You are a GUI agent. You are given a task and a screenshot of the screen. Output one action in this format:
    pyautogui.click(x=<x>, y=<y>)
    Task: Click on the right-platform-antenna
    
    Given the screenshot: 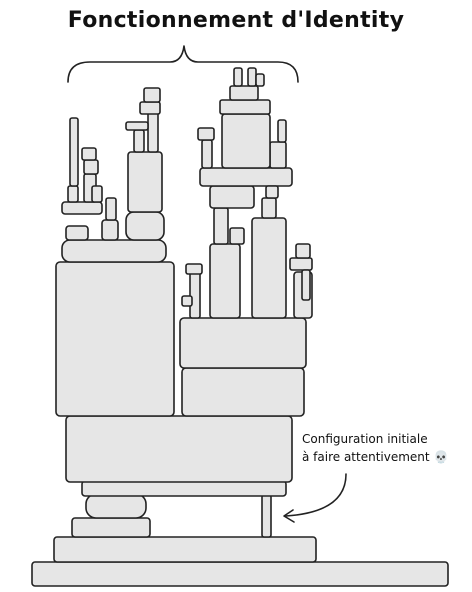 What is the action you would take?
    pyautogui.click(x=282, y=131)
    